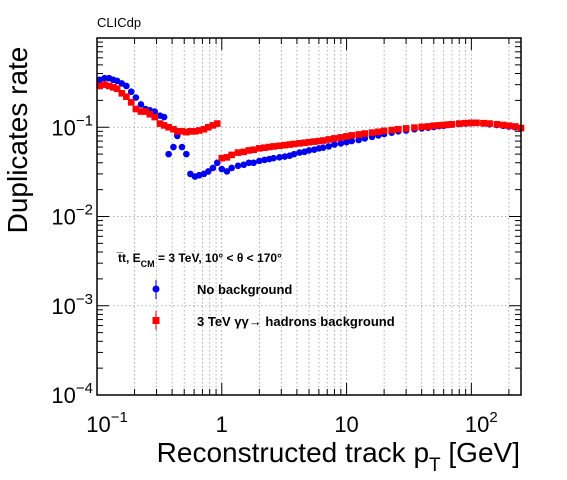  Describe the element at coordinates (493, 417) in the screenshot. I see `x-tick-label-exponent: 2` at that location.